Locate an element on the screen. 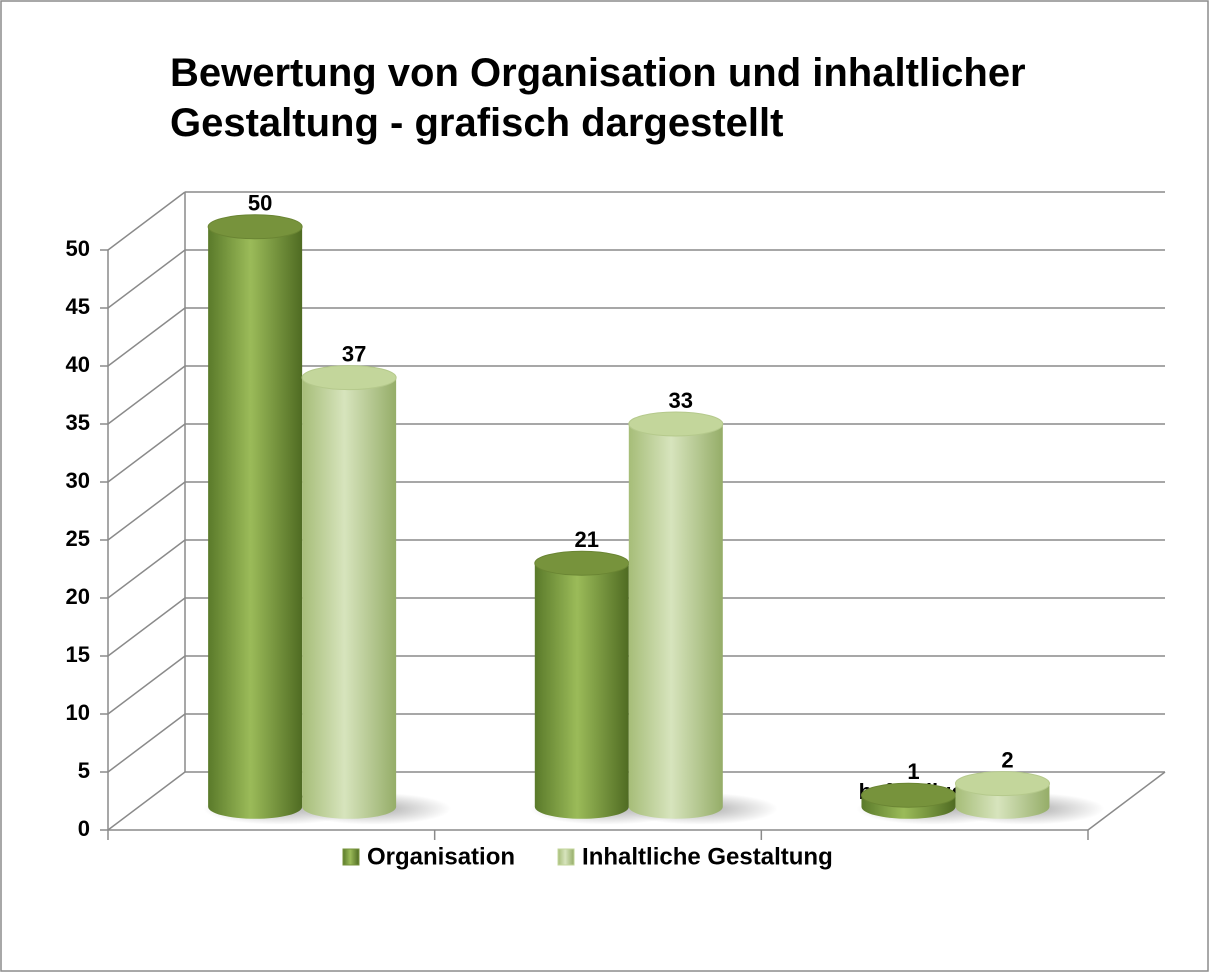 The height and width of the screenshot is (973, 1210). y-tick-label: 20 is located at coordinates (78, 596).